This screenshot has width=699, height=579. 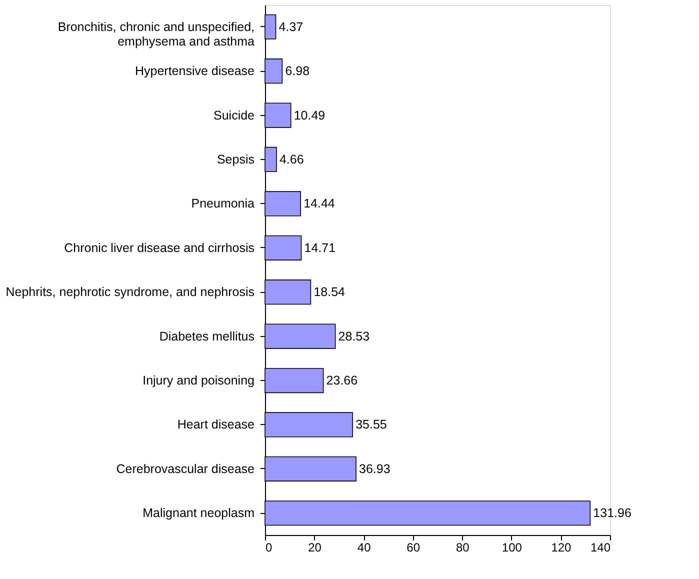 I want to click on data-label: 4.37, so click(x=291, y=27).